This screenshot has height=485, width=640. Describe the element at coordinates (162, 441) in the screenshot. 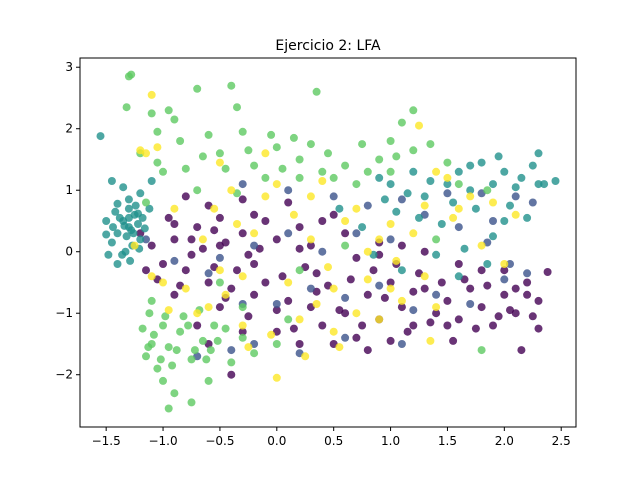

I see `x-tick-label: −1.0` at that location.